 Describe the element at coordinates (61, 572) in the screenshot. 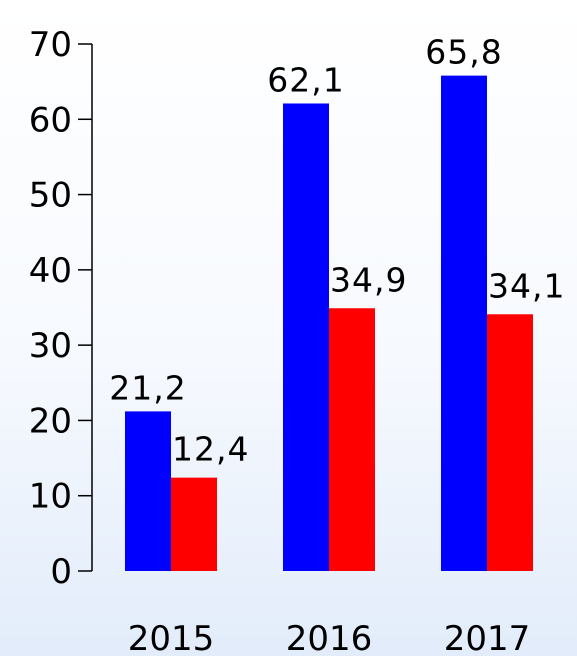

I see `y-tick-label: 0` at that location.